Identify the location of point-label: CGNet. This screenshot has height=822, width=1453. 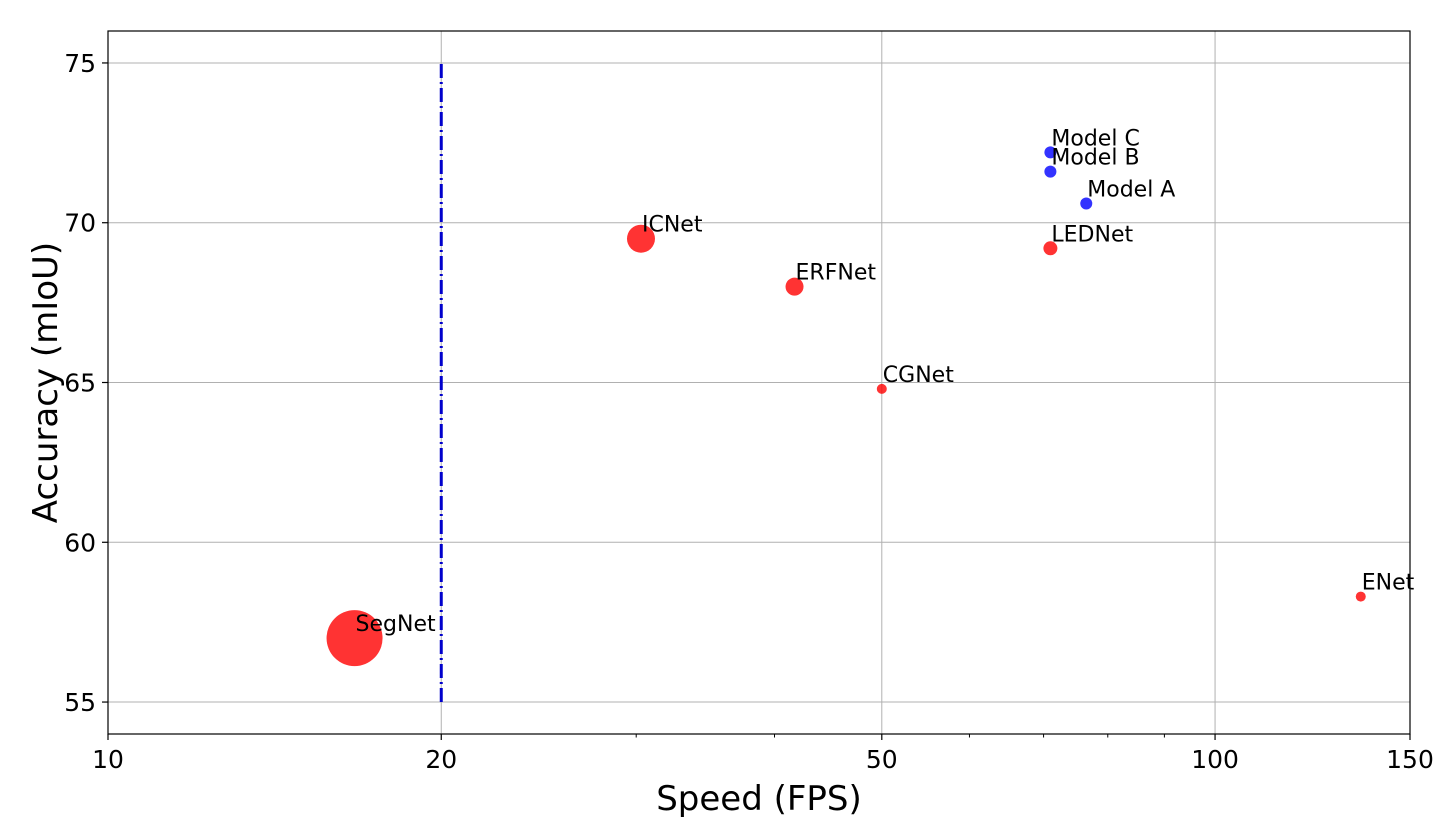
(918, 375).